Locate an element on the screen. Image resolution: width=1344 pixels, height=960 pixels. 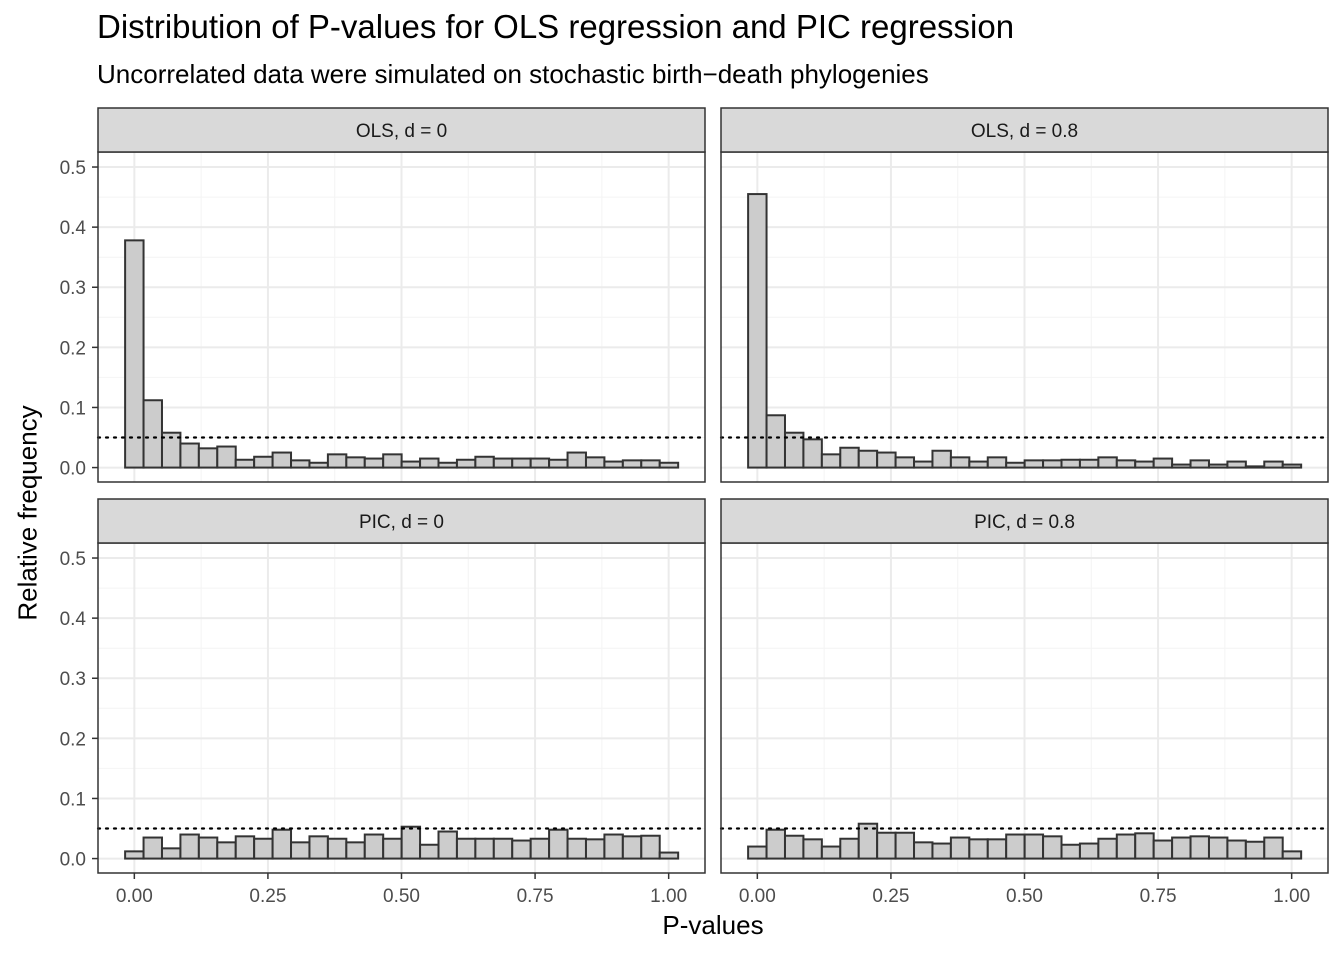
x-tick-label: 0.50 is located at coordinates (1024, 896).